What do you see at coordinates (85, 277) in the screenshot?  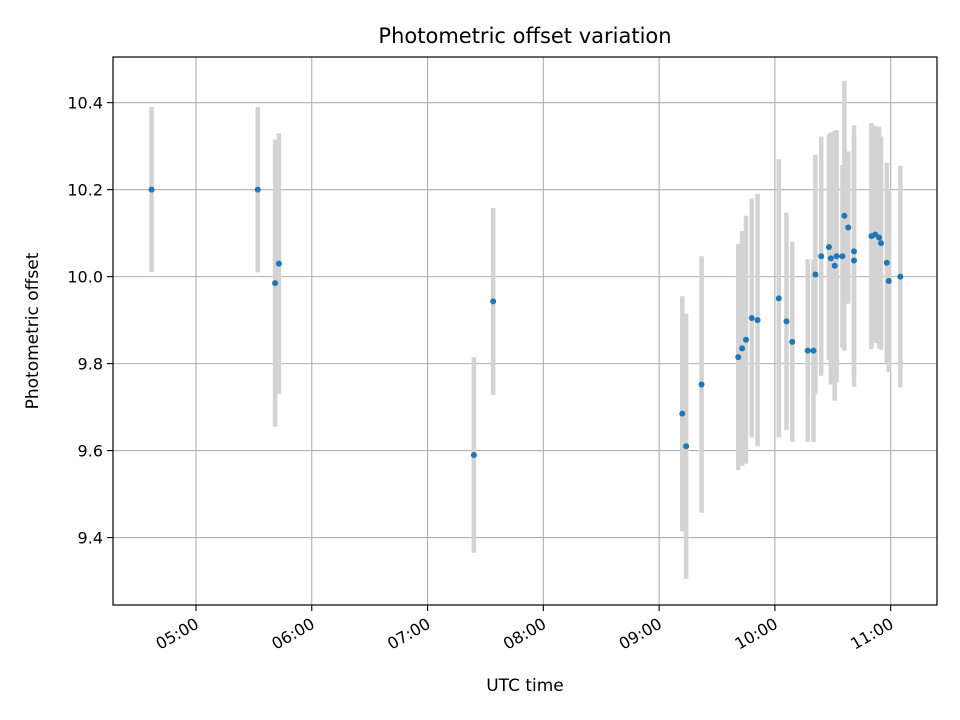 I see `y-tick-label: 10.0` at bounding box center [85, 277].